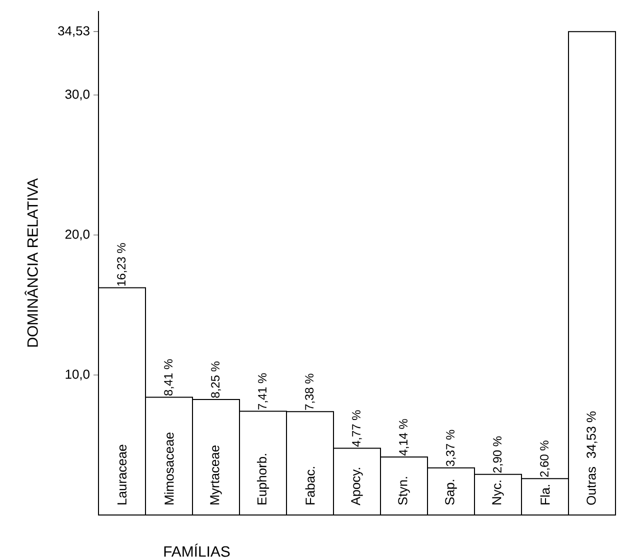 Image resolution: width=643 pixels, height=559 pixels. What do you see at coordinates (74, 31) in the screenshot?
I see `y-tick-label: 34,53` at bounding box center [74, 31].